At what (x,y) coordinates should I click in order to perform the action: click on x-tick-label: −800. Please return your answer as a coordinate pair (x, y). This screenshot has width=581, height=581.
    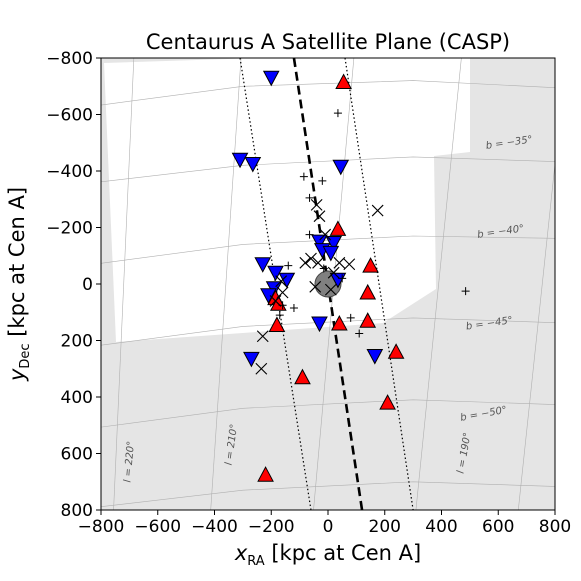
    Looking at the image, I should click on (101, 527).